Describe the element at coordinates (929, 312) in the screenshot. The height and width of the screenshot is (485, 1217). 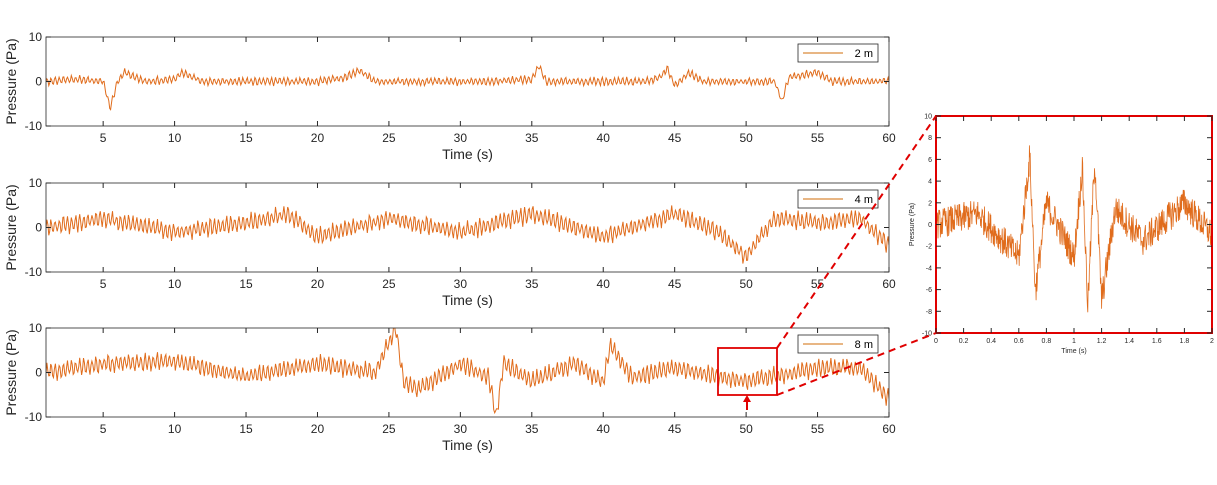
I see `y-tick-label: -8` at that location.